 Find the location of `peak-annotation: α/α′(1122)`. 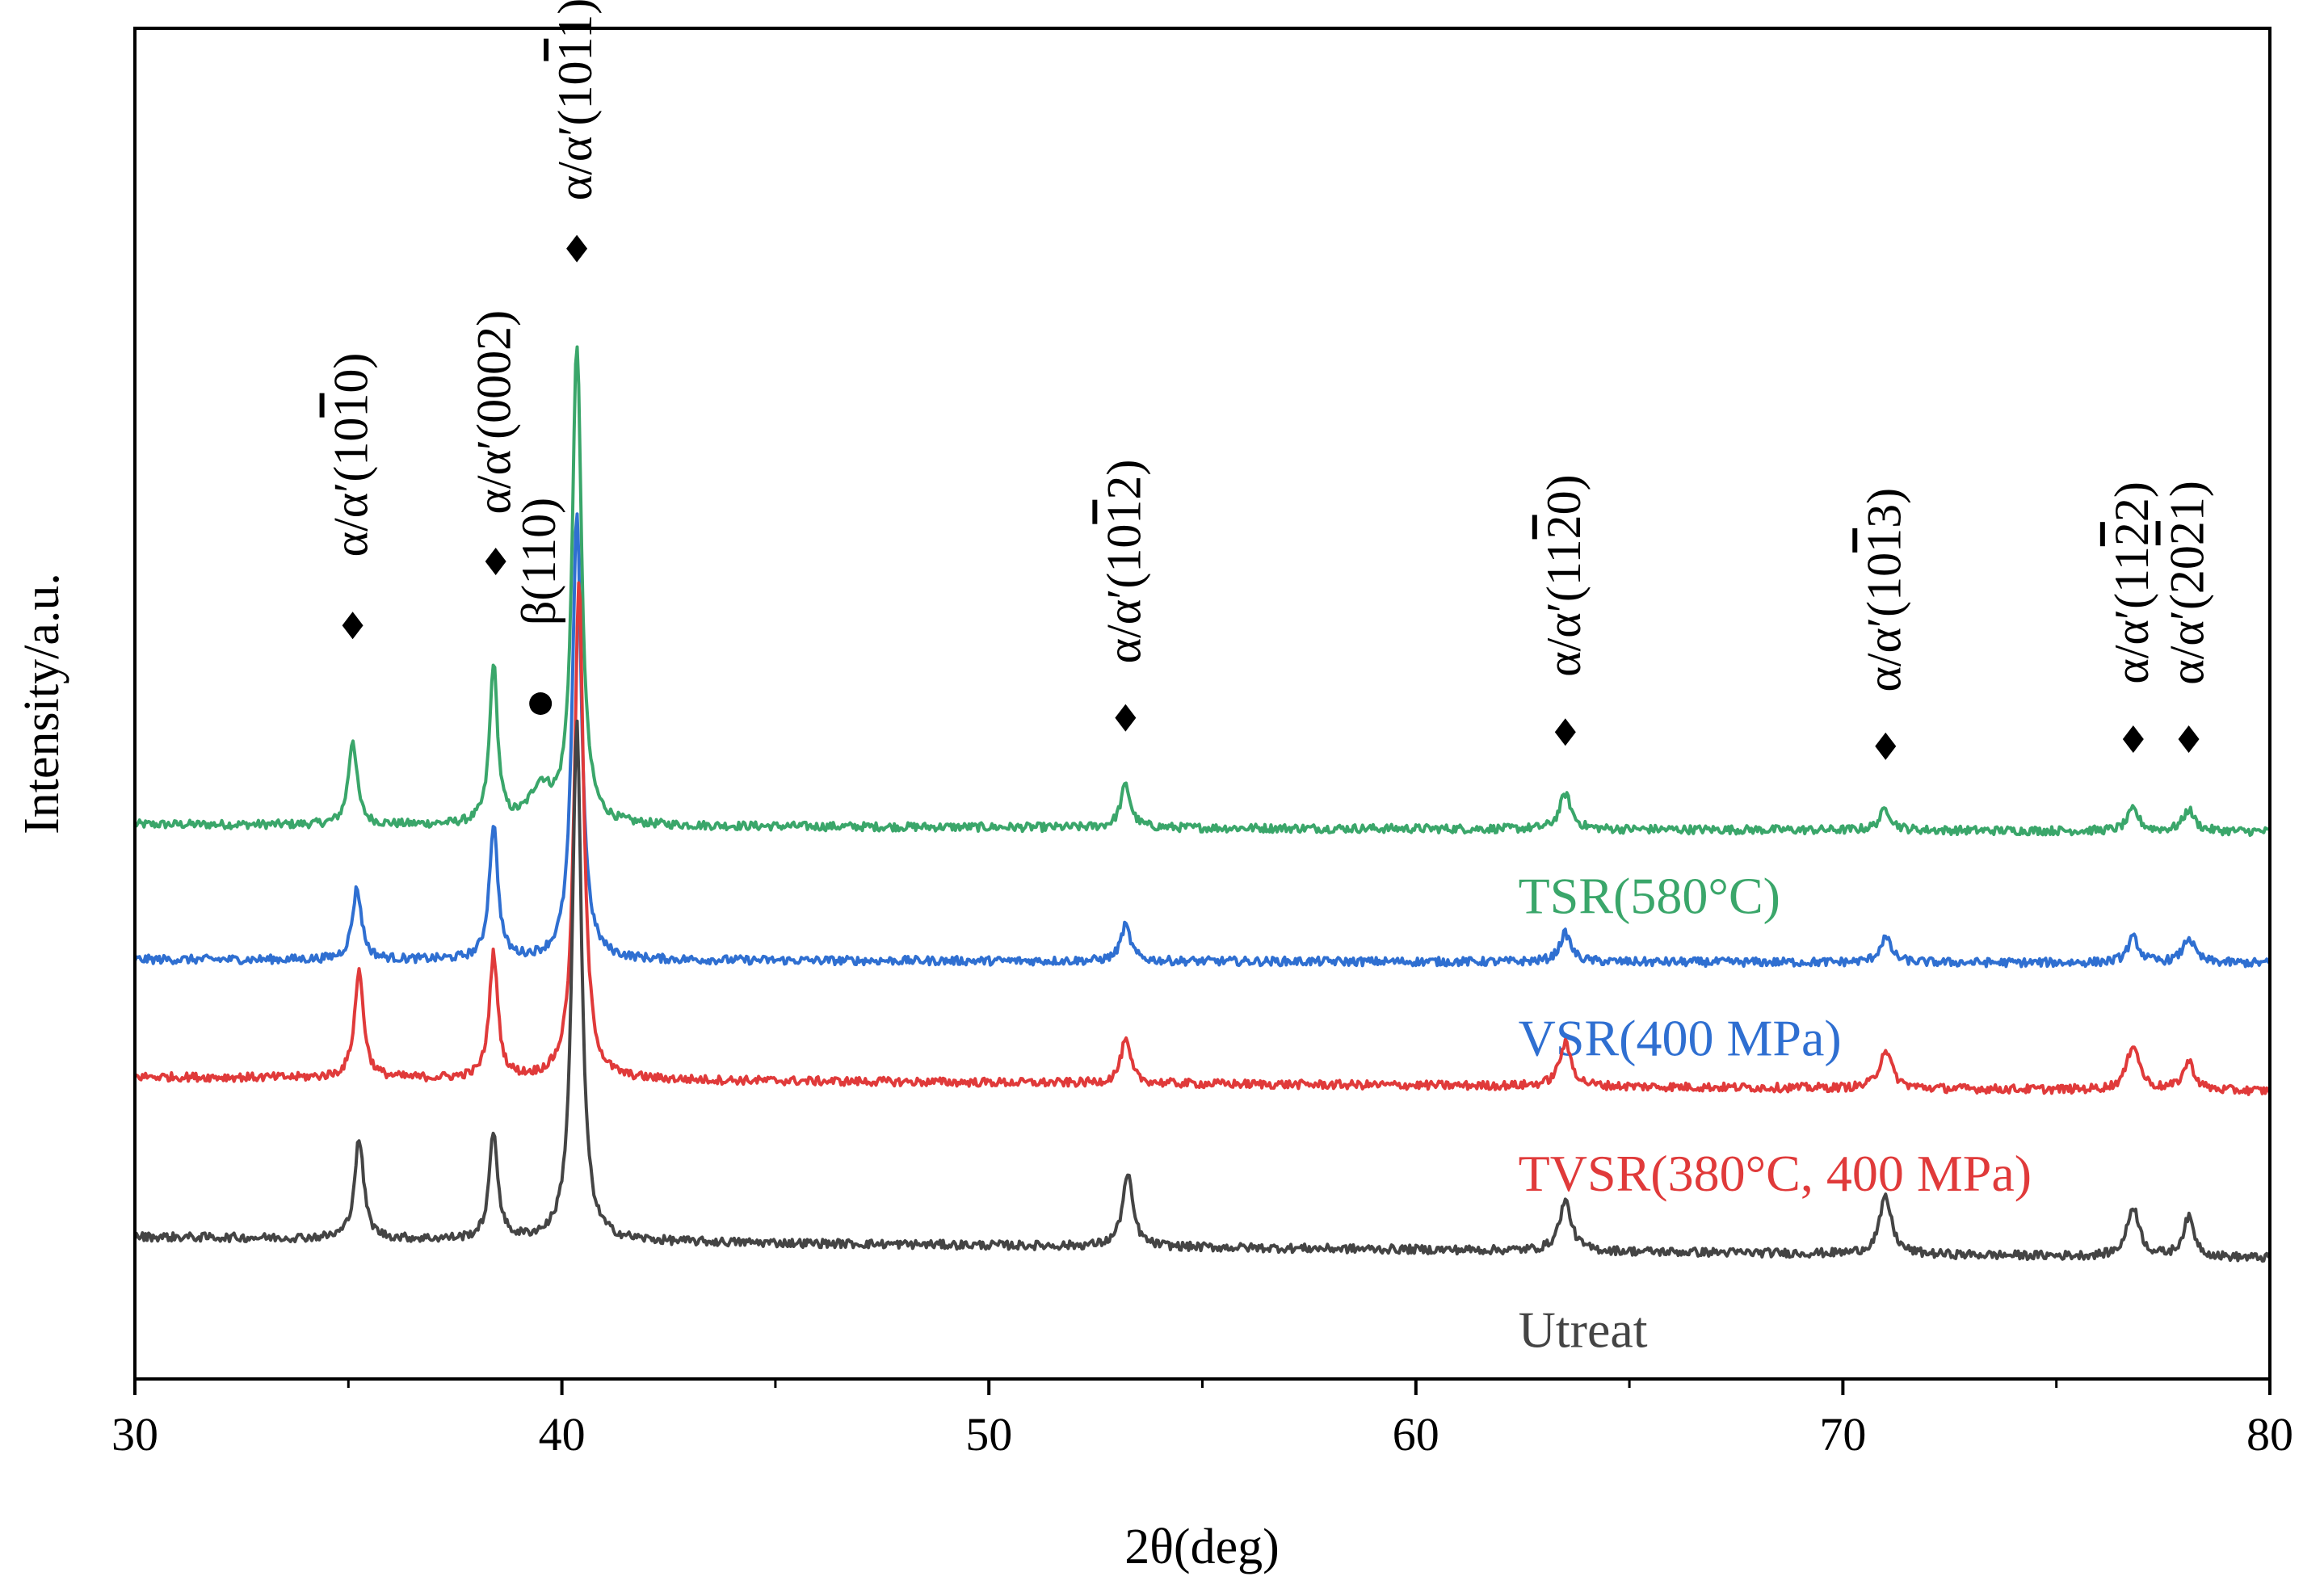

peak-annotation: α/α′(1122) is located at coordinates (2132, 617).